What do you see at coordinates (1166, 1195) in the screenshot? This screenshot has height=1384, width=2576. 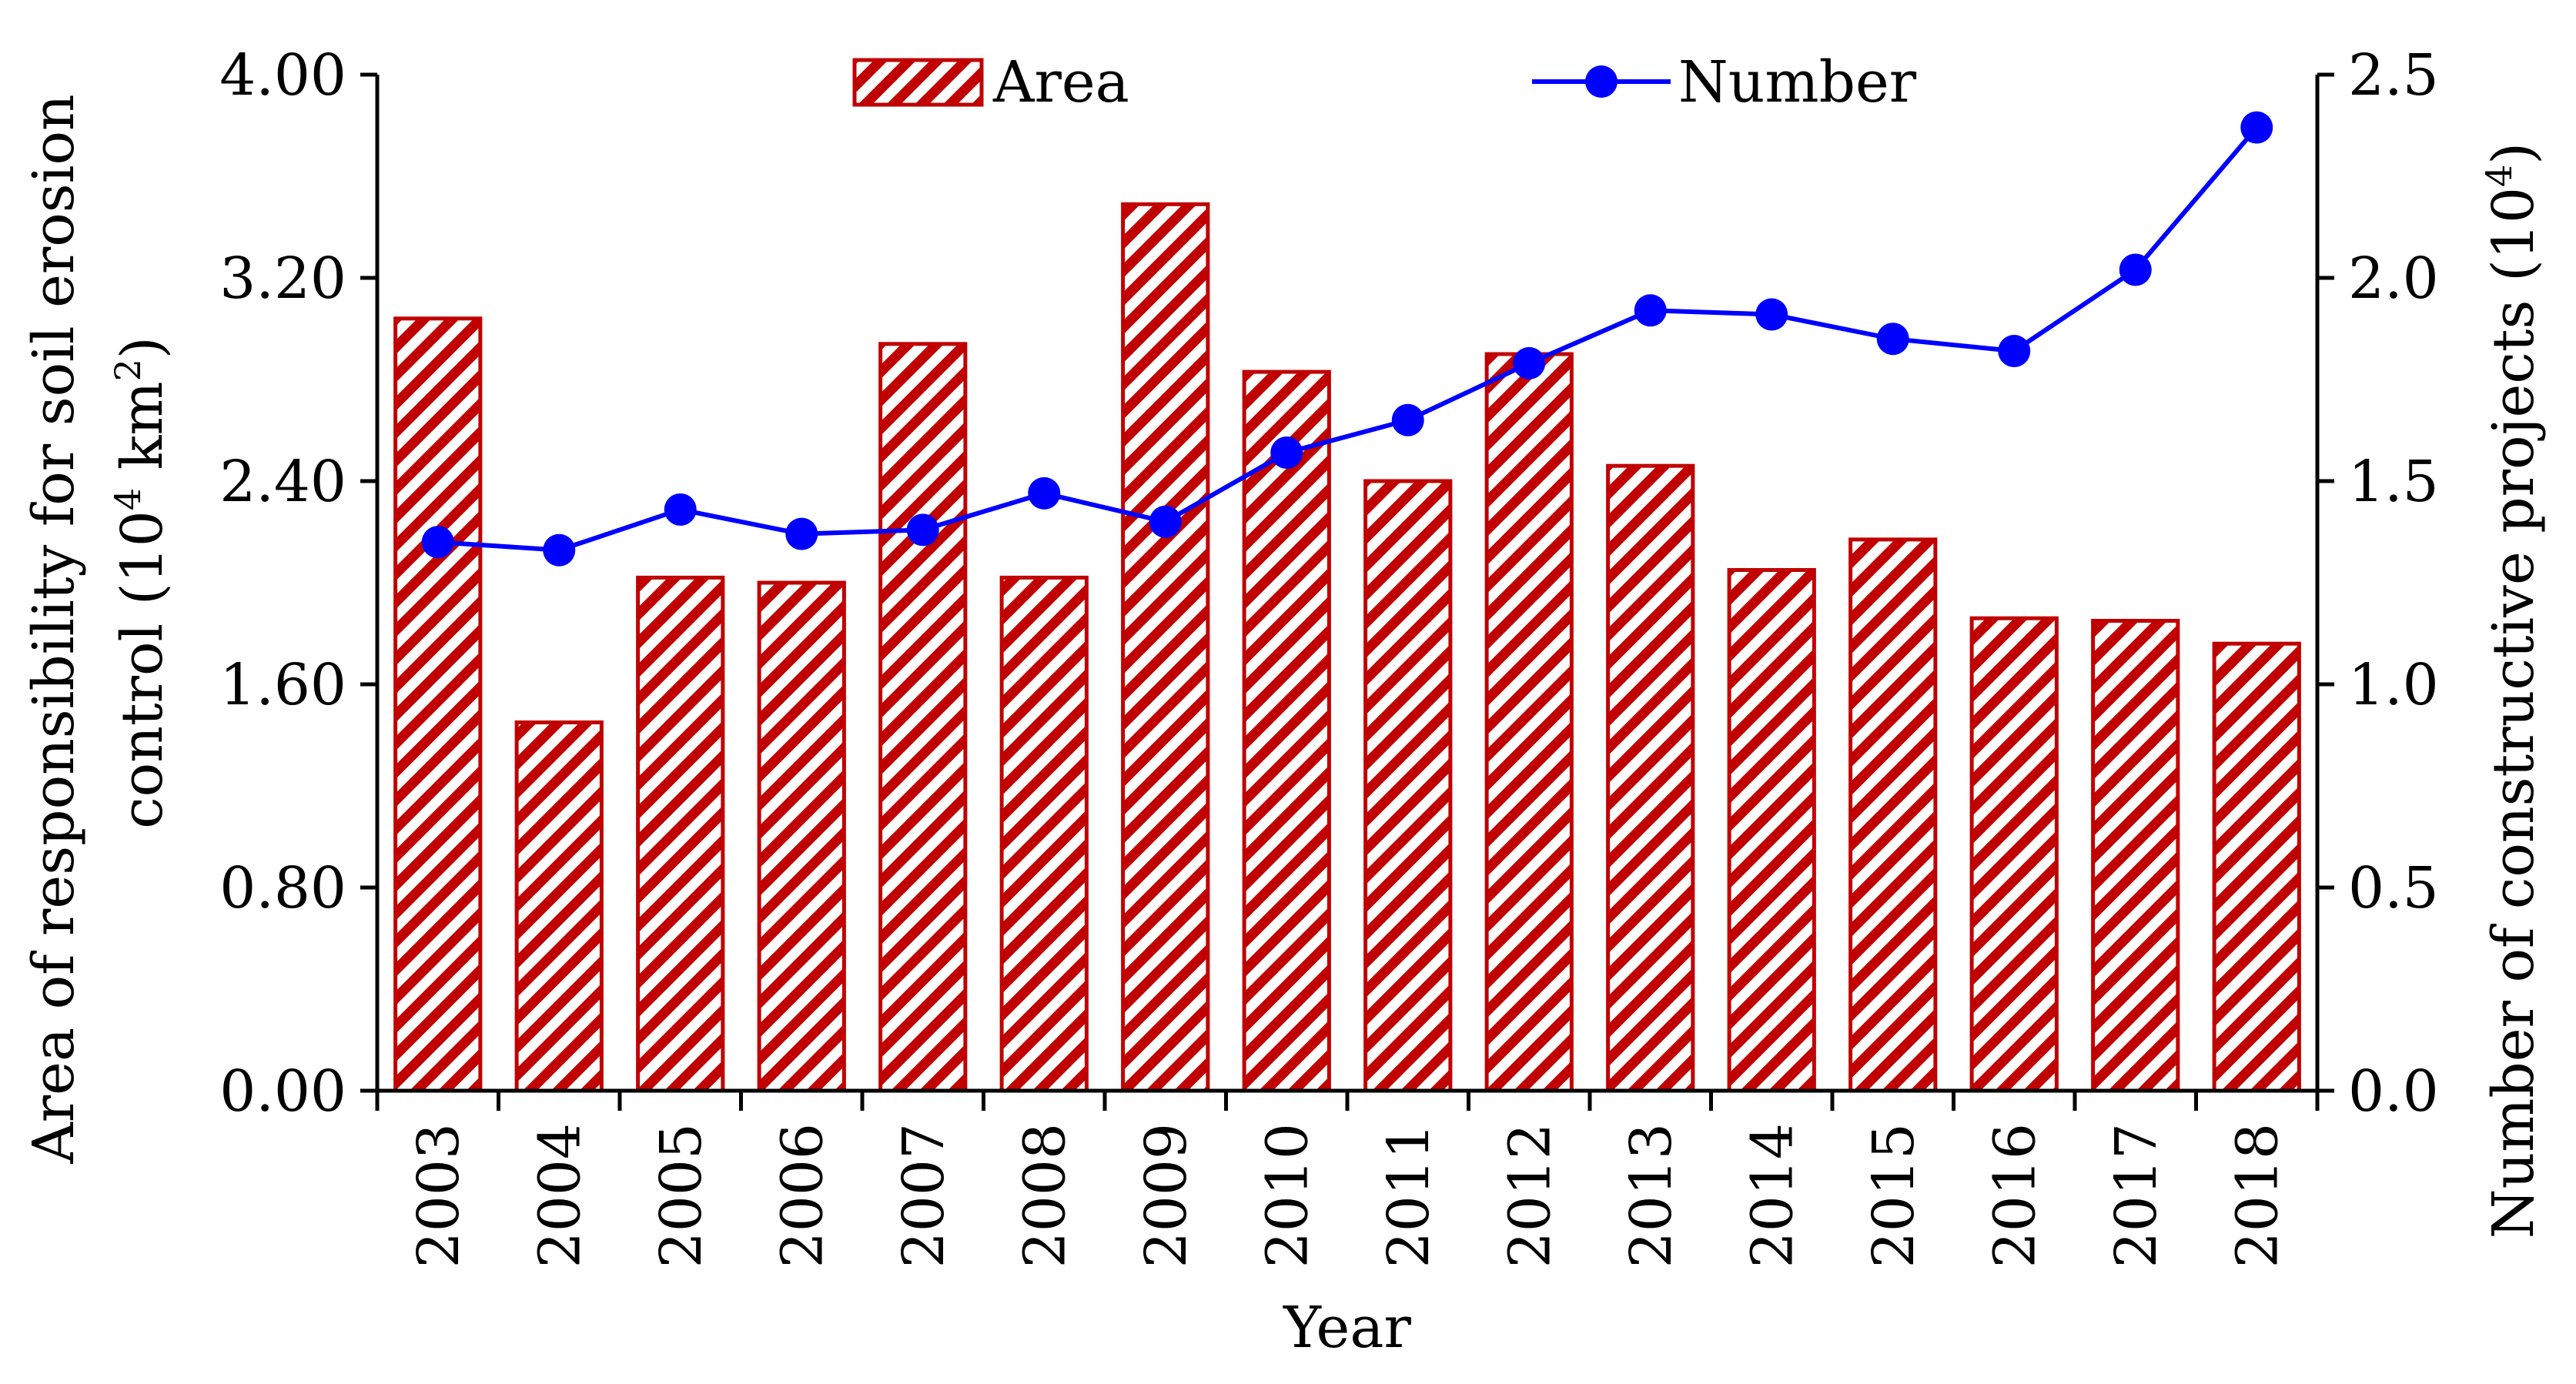 I see `x-tick-label-2009: 2009` at bounding box center [1166, 1195].